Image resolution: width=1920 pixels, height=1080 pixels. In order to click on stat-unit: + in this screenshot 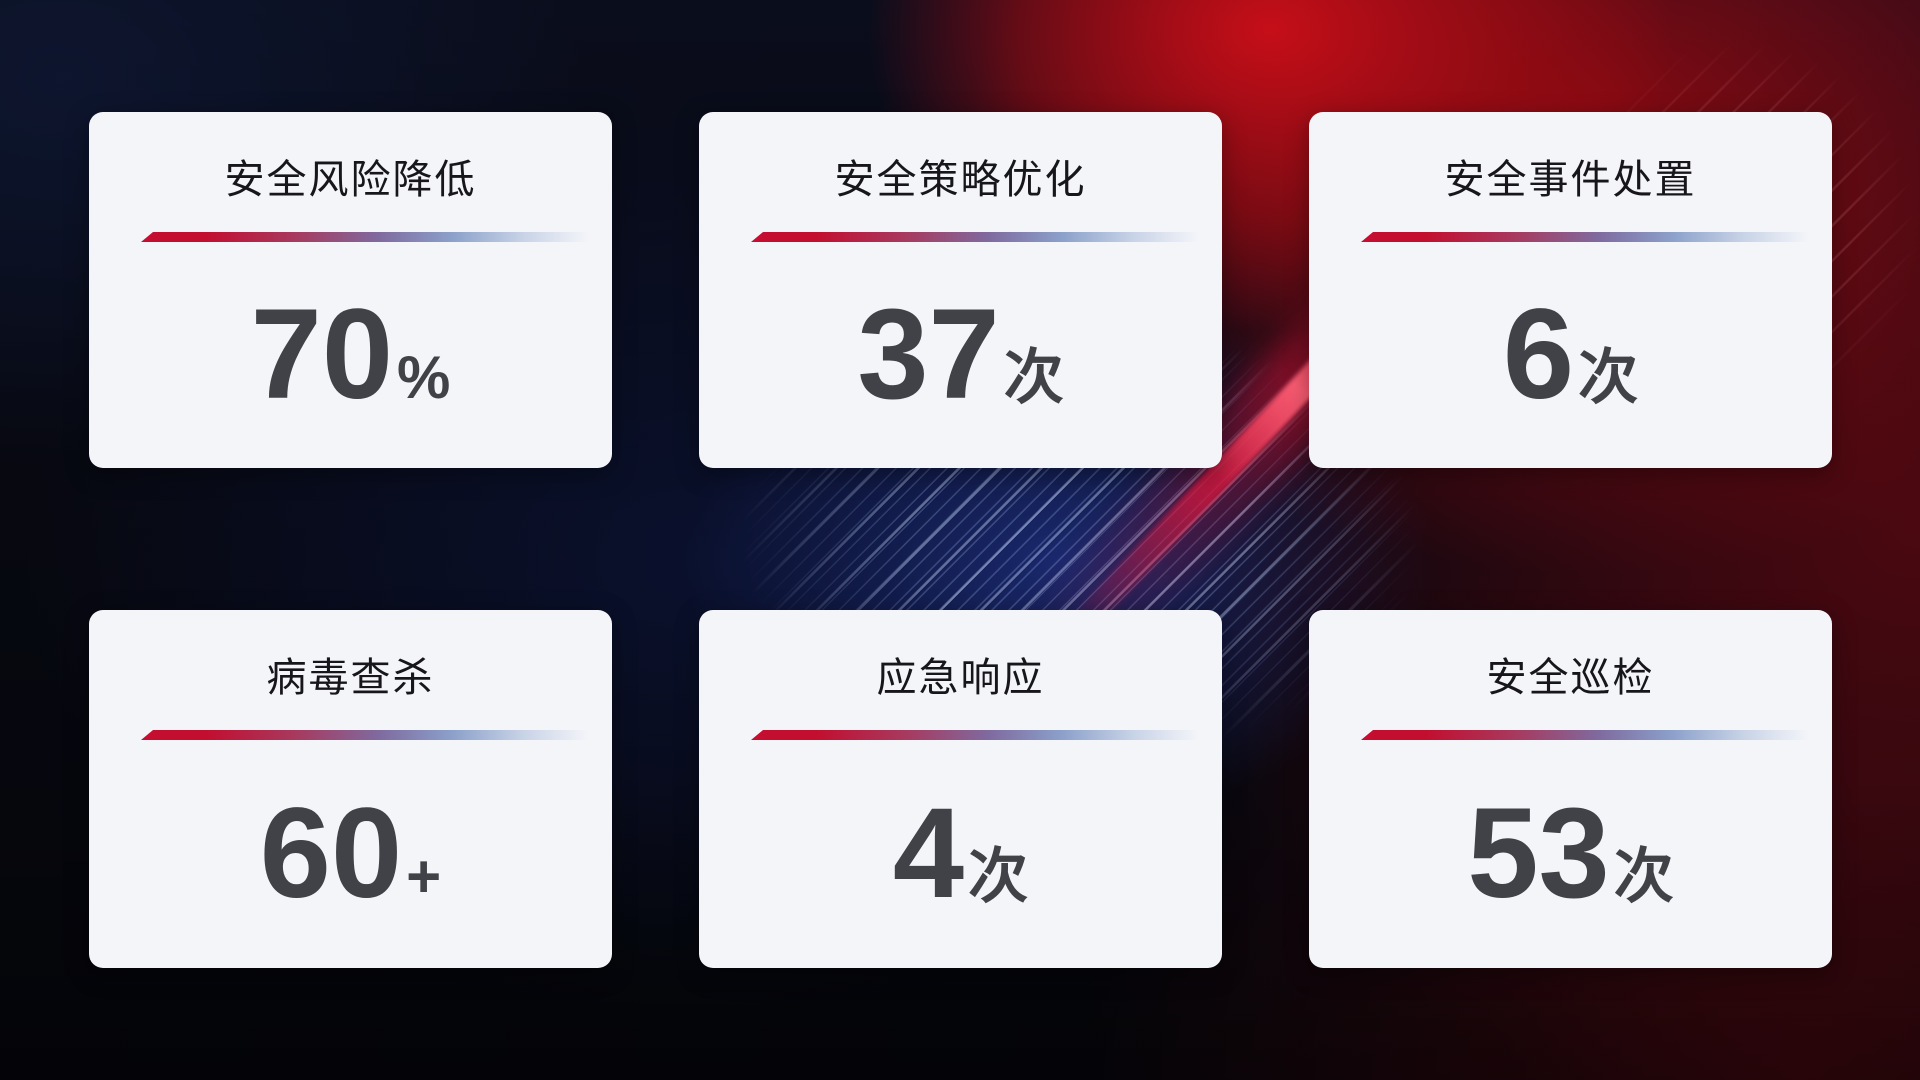, I will do `click(424, 876)`.